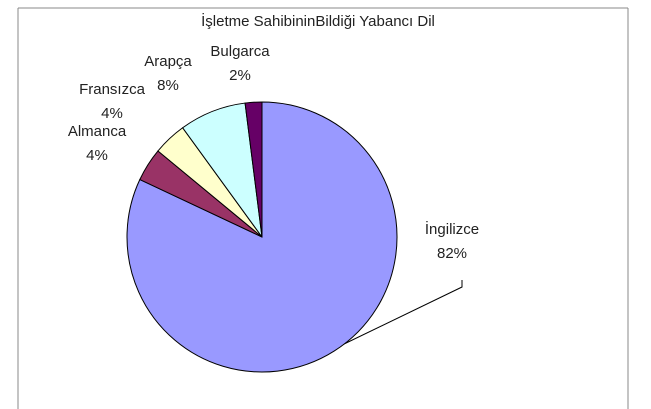  What do you see at coordinates (112, 89) in the screenshot?
I see `slice-label: Fransızca` at bounding box center [112, 89].